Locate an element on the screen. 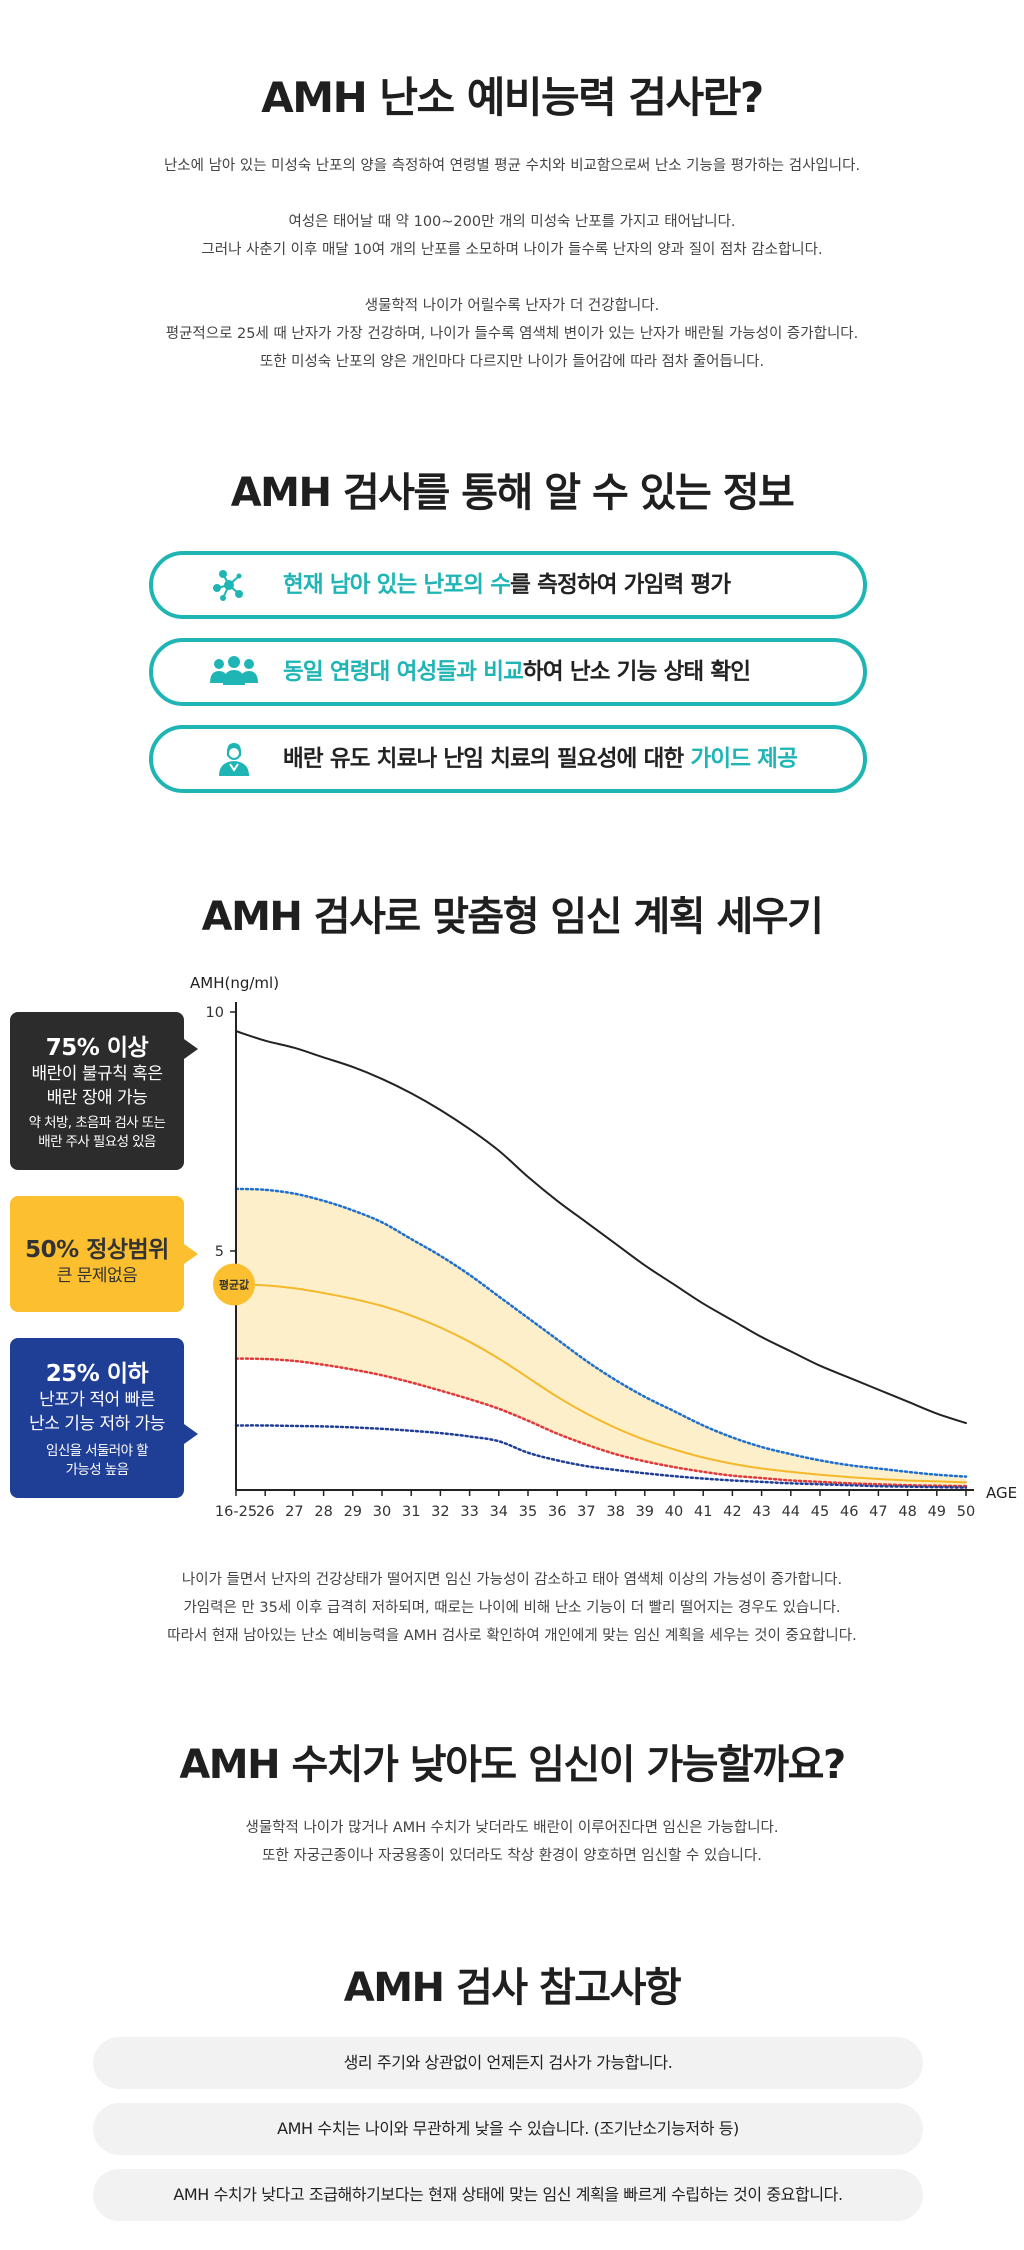 The image size is (1024, 2250). x-tick-label: 36 is located at coordinates (557, 1512).